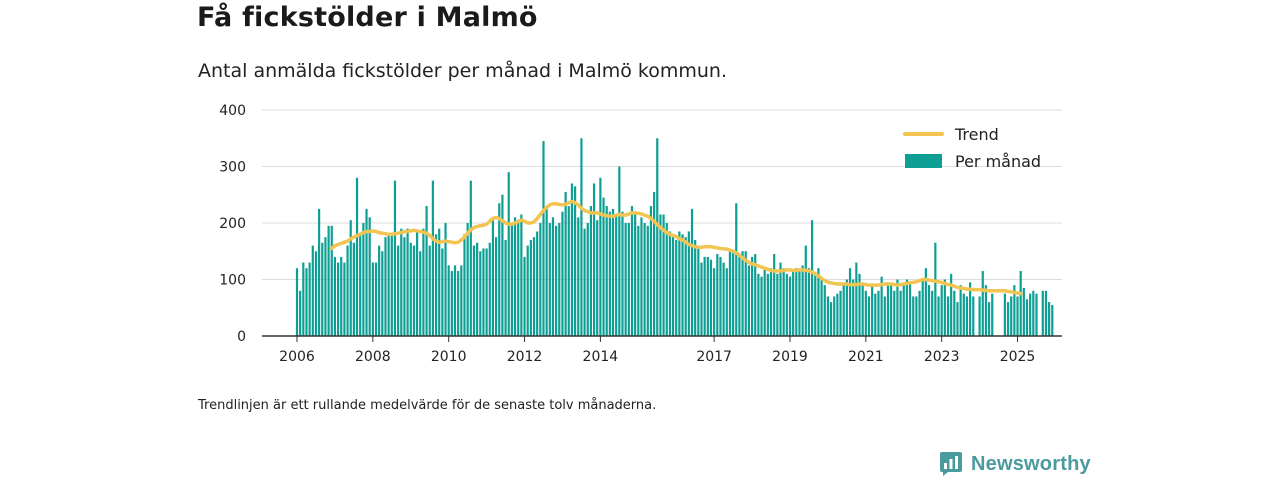 The image size is (1280, 480). Describe the element at coordinates (232, 111) in the screenshot. I see `y-tick-label: 400` at that location.